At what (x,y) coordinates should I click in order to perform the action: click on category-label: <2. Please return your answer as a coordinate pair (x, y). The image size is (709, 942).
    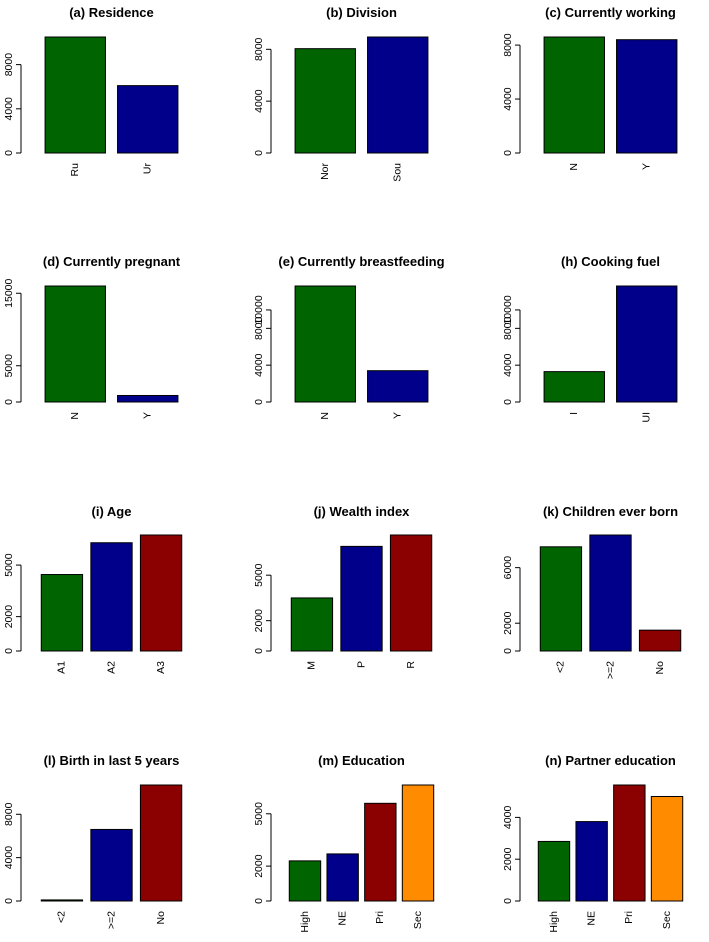
    Looking at the image, I should click on (62, 917).